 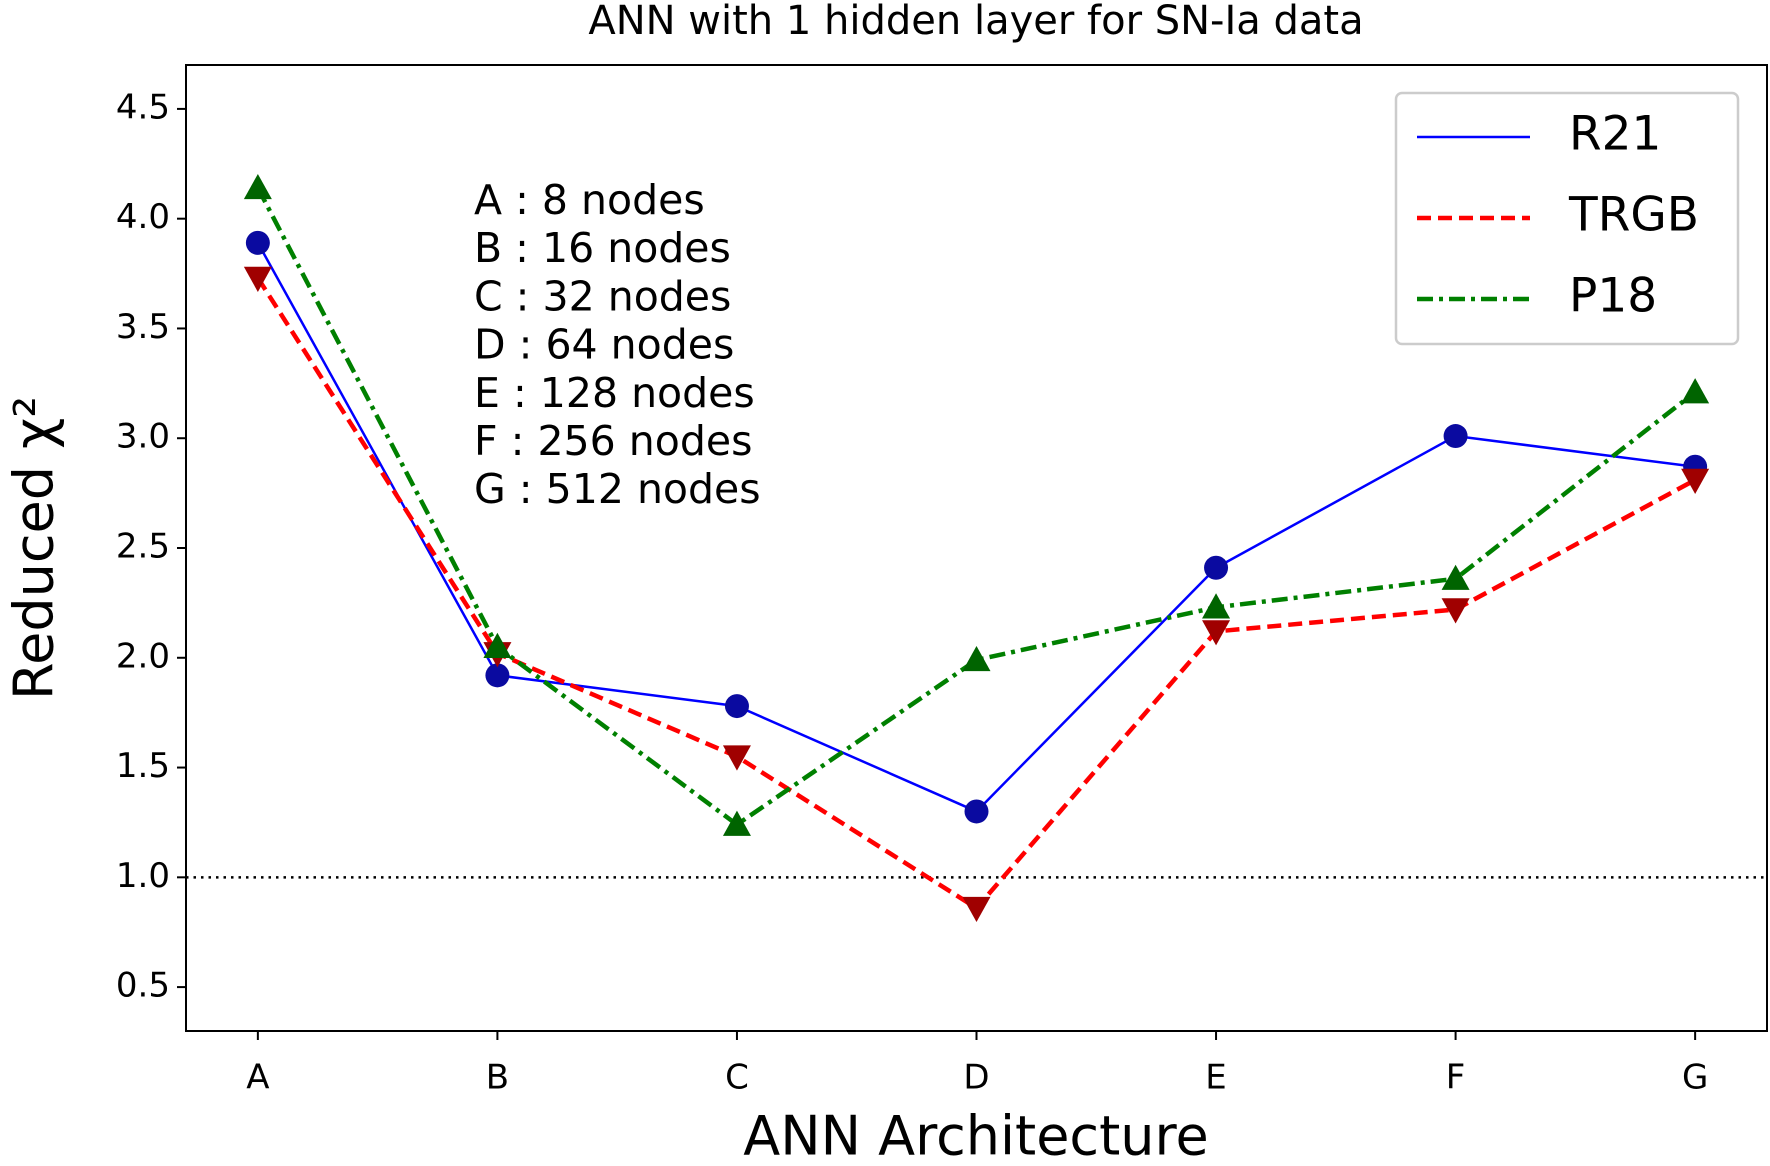 What do you see at coordinates (143, 656) in the screenshot?
I see `y-tick-label: 2.0` at bounding box center [143, 656].